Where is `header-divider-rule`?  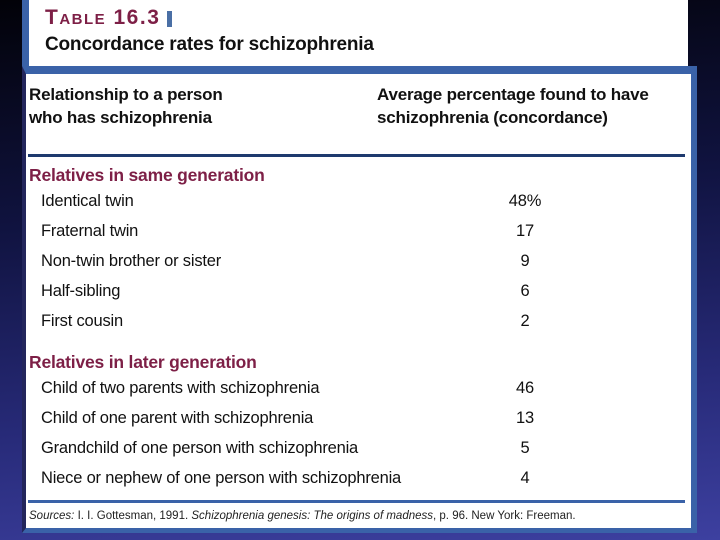
header-divider-rule is located at coordinates (356, 155).